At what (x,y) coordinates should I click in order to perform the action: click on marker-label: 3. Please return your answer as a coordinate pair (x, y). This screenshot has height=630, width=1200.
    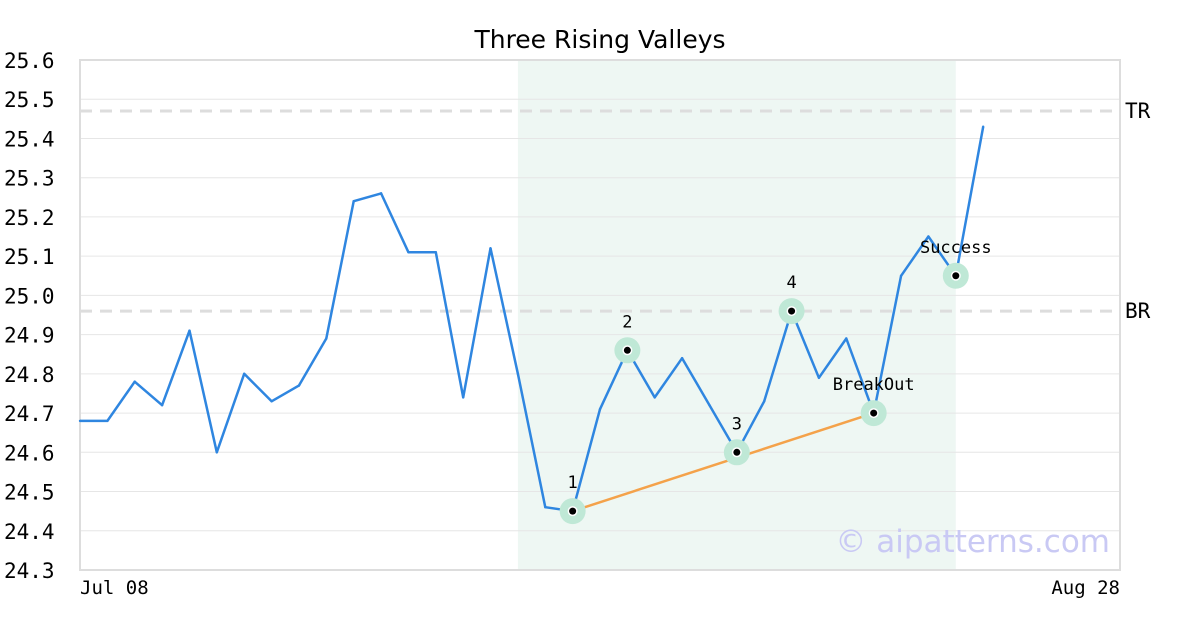
    Looking at the image, I should click on (737, 424).